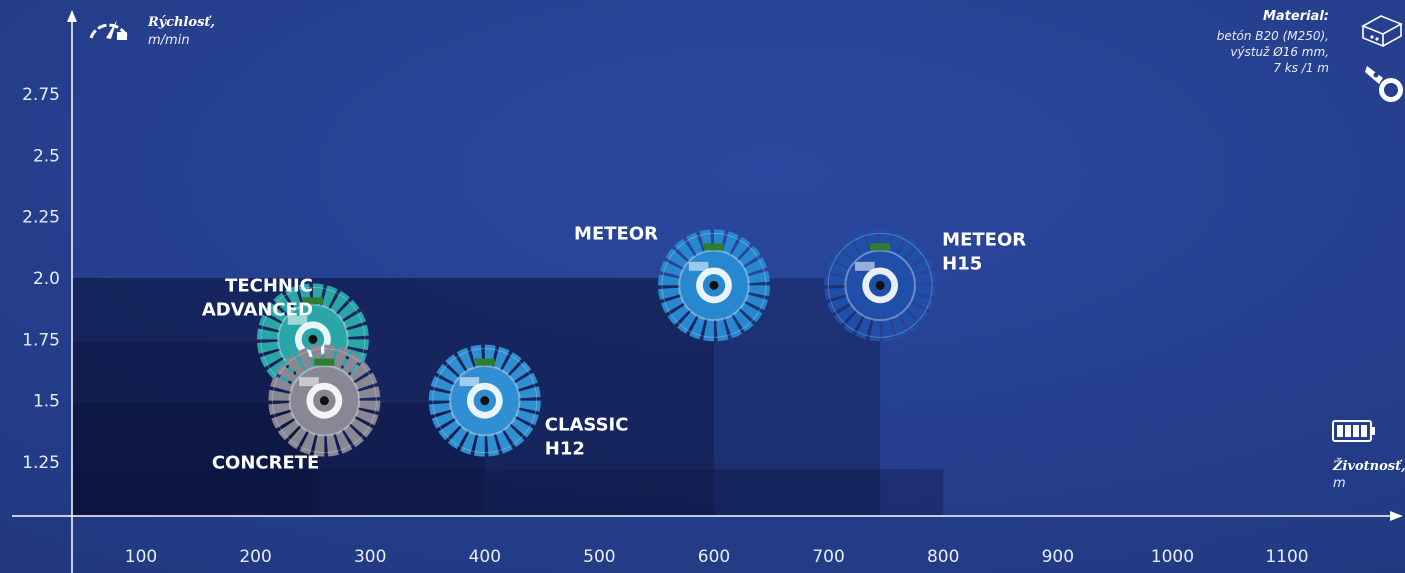 The width and height of the screenshot is (1405, 573). I want to click on x-axis-arrow, so click(1396, 516).